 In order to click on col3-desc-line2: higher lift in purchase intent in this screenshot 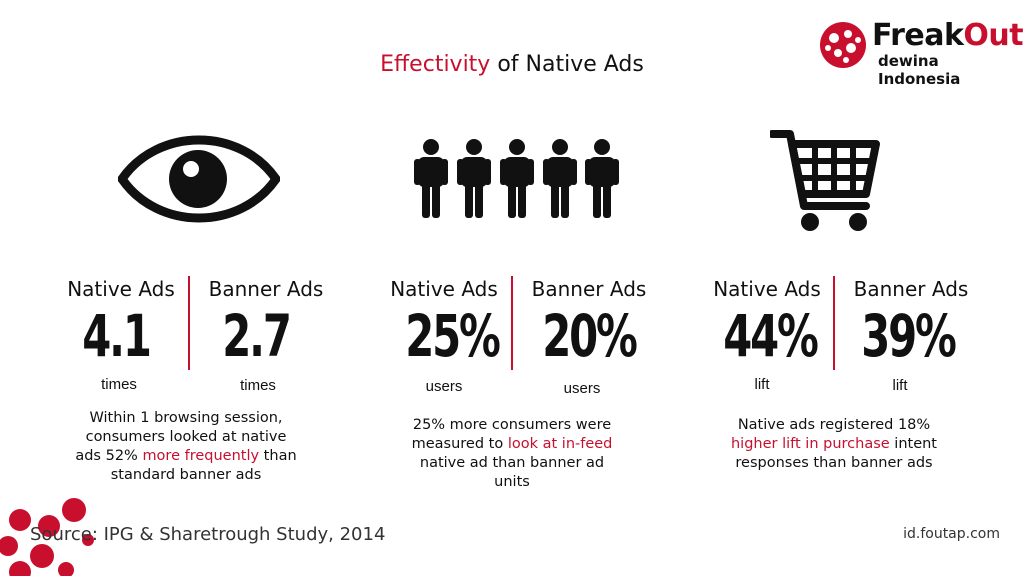, I will do `click(834, 444)`.